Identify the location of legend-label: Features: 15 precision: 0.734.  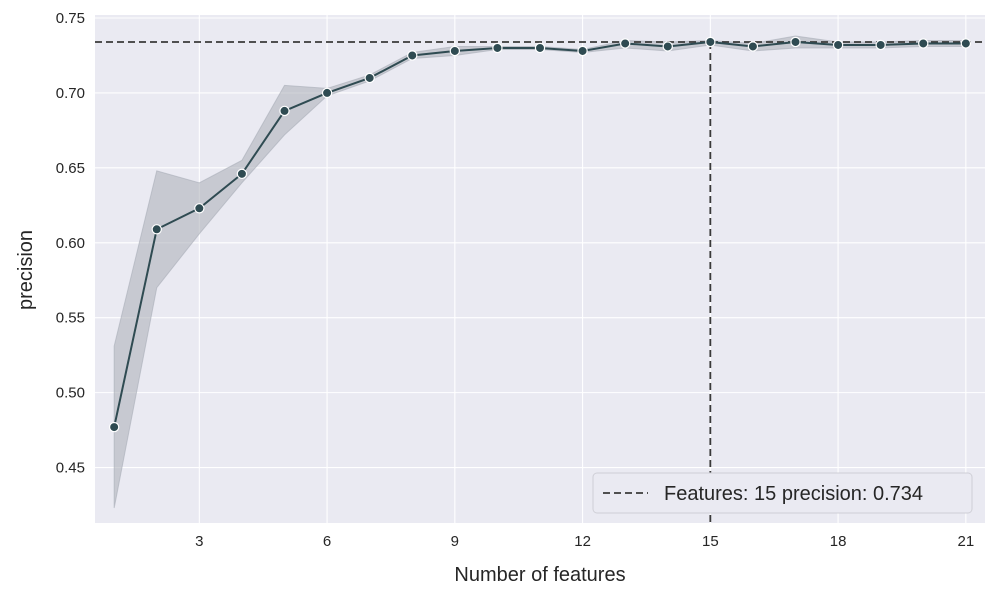
(793, 494).